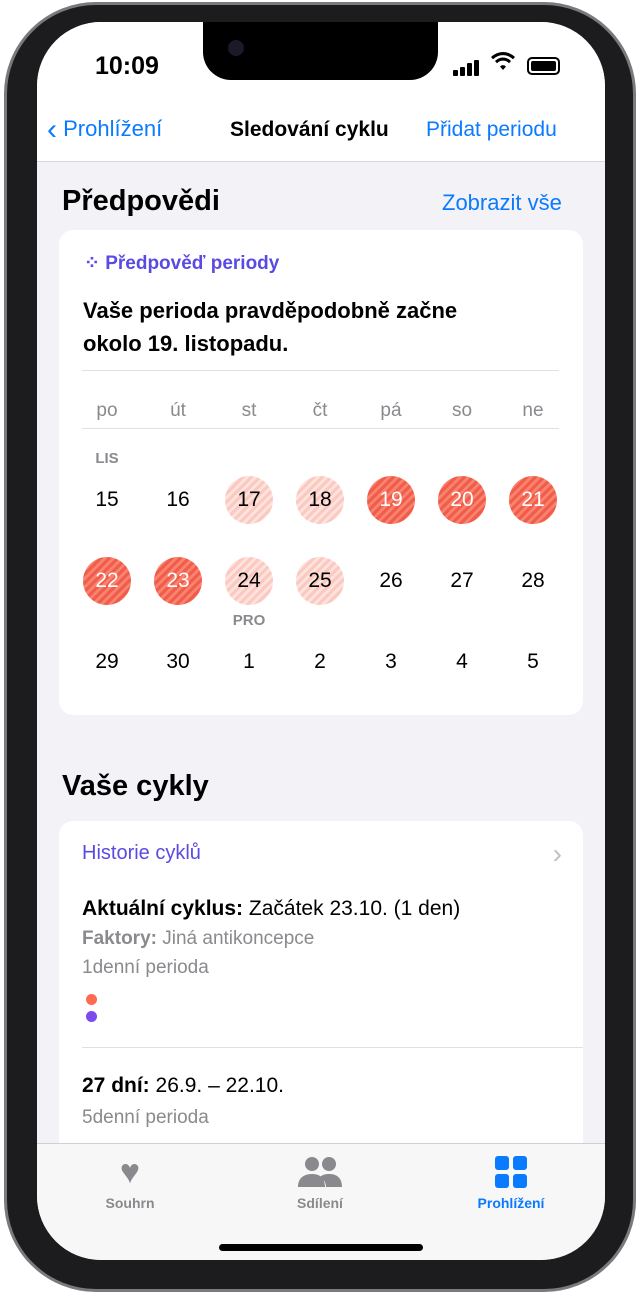 Image resolution: width=640 pixels, height=1294 pixels. I want to click on status-time: 10:09, so click(127, 66).